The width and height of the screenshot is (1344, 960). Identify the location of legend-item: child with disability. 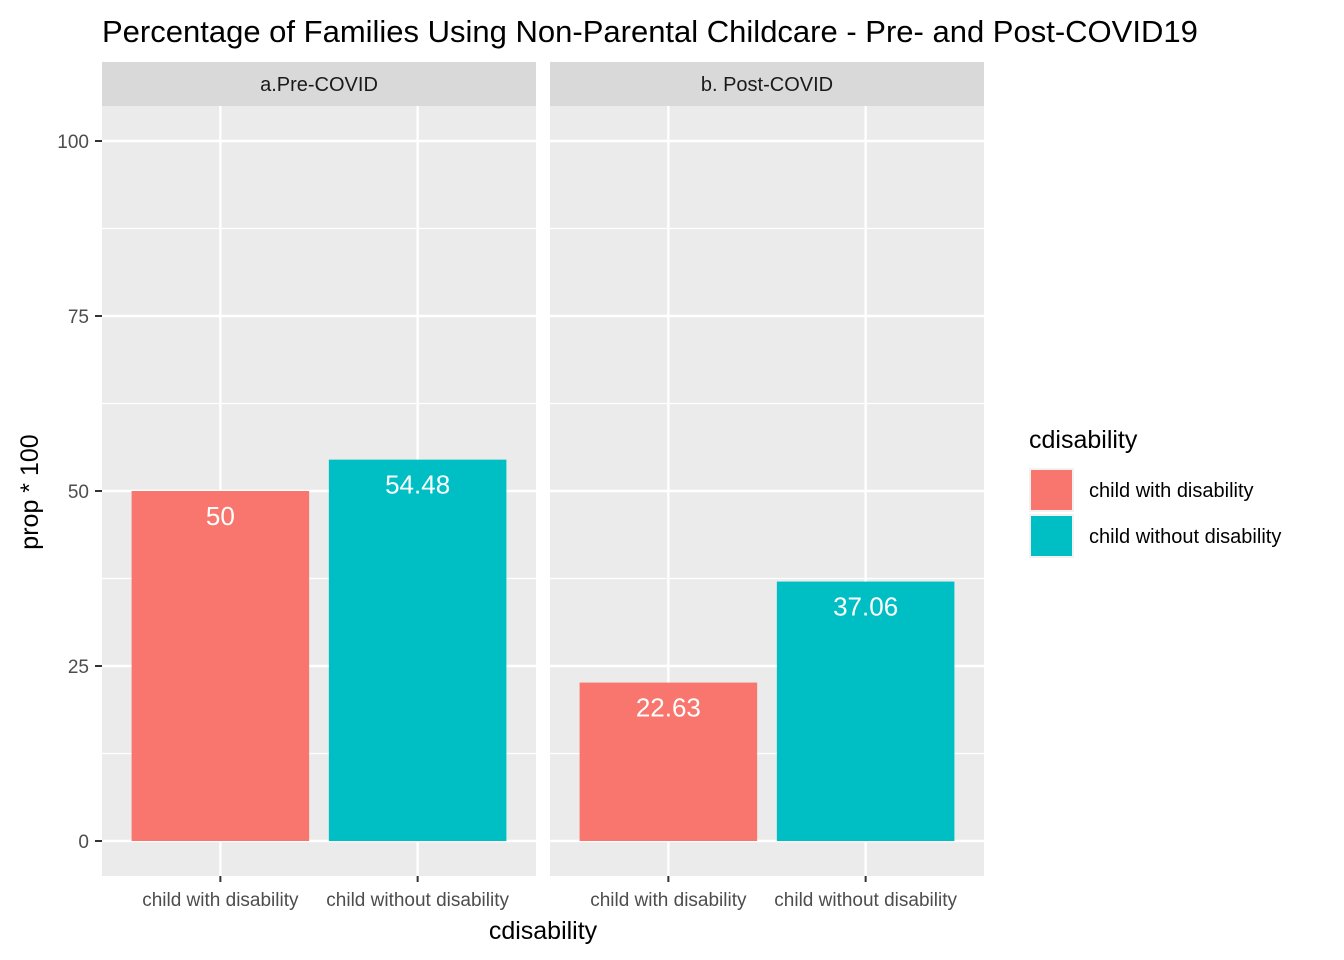
(1141, 490).